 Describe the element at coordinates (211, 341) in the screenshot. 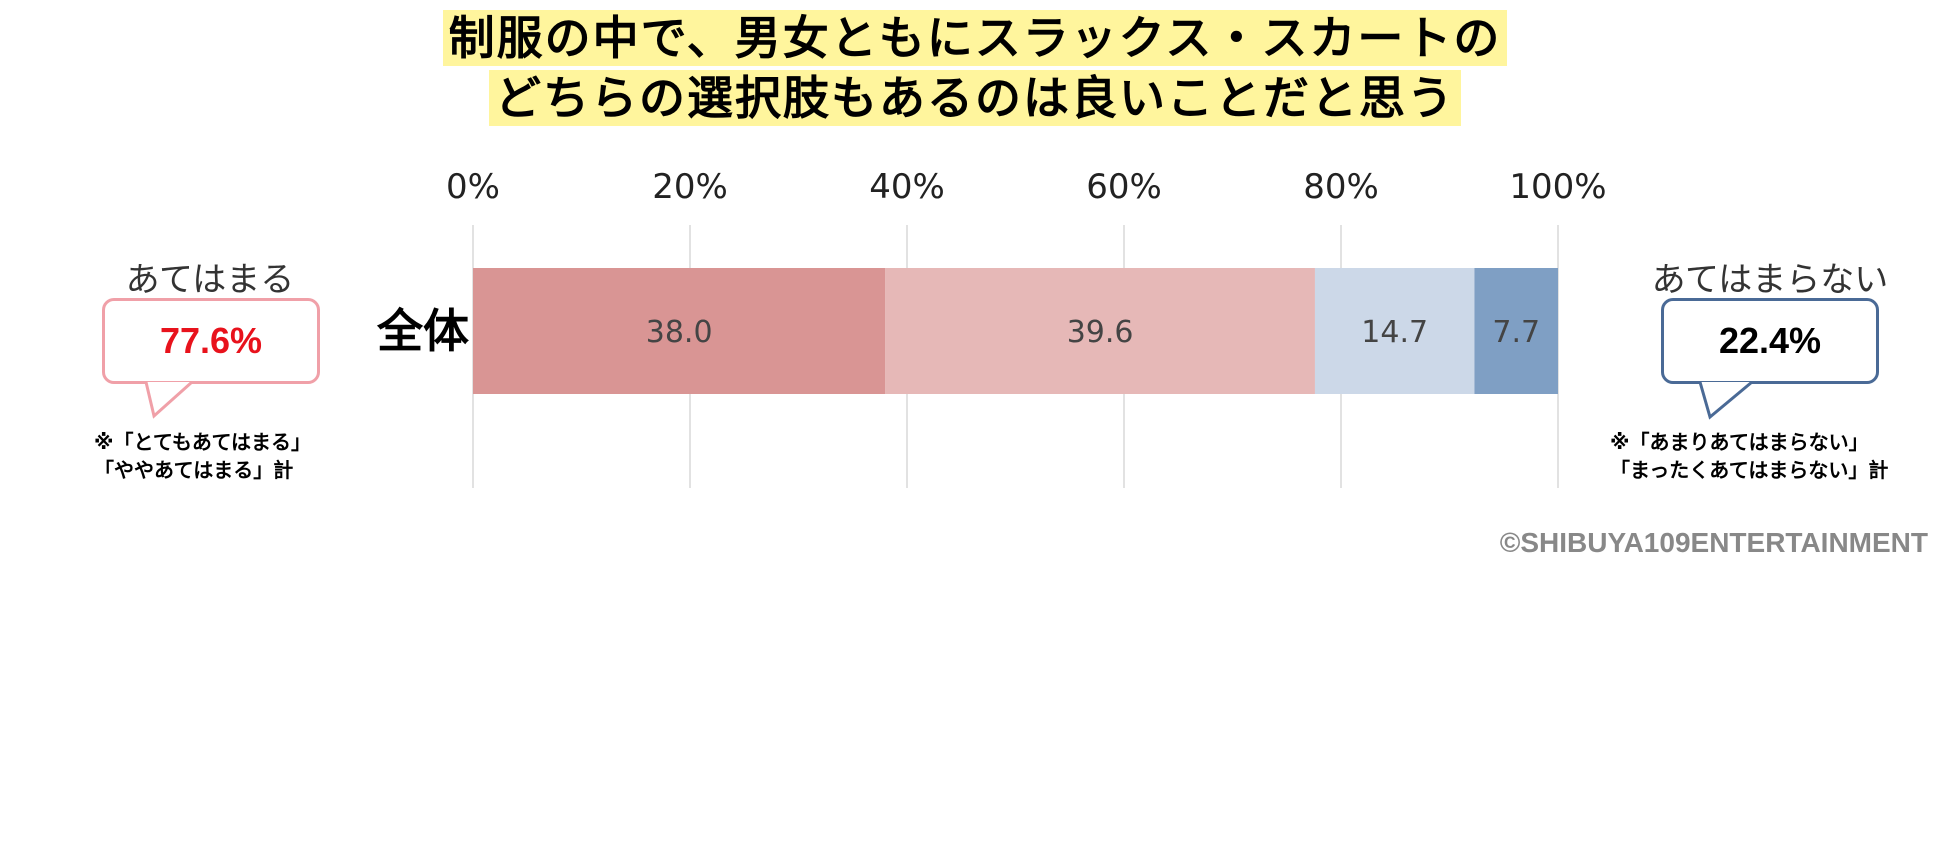

I see `agree-total-bubble: 77.6%` at that location.